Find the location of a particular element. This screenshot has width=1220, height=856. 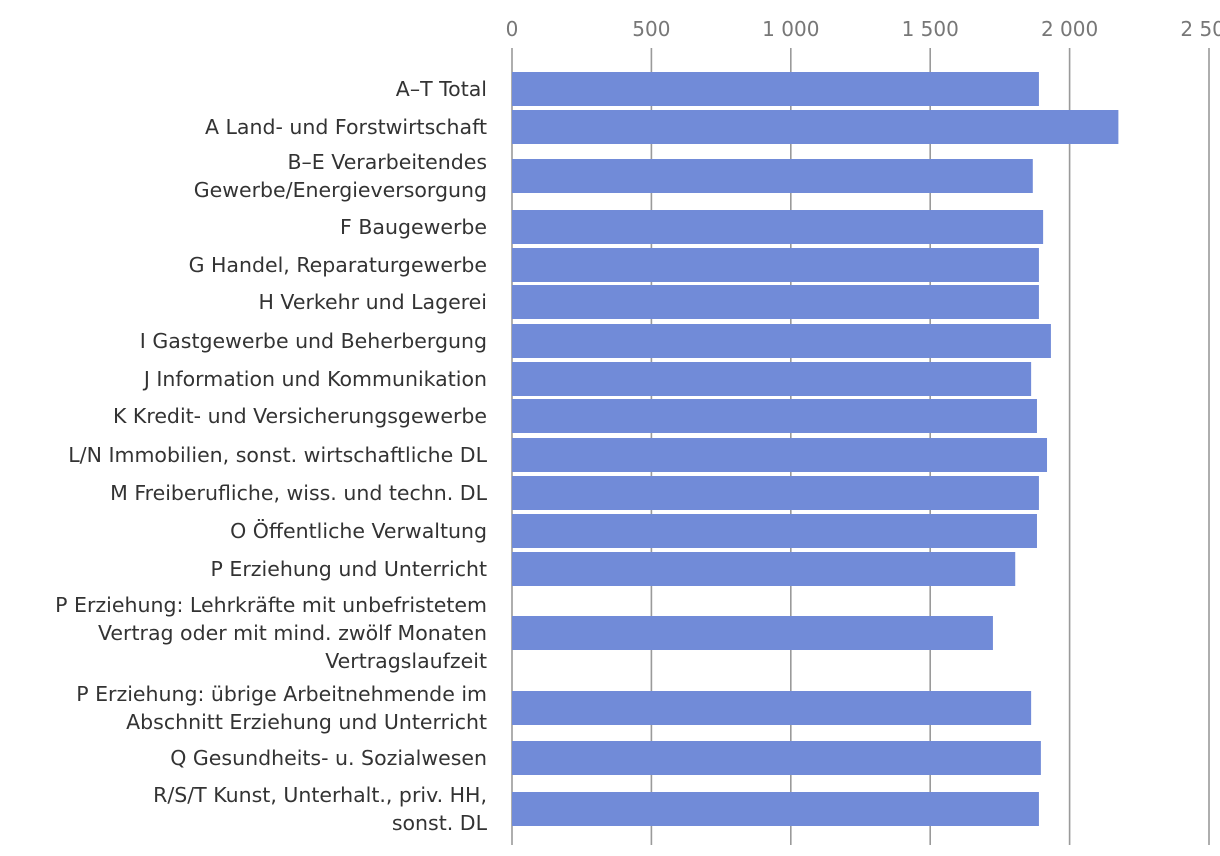

category-label: M Freiberufliche, wiss. und techn. DL is located at coordinates (298, 493).